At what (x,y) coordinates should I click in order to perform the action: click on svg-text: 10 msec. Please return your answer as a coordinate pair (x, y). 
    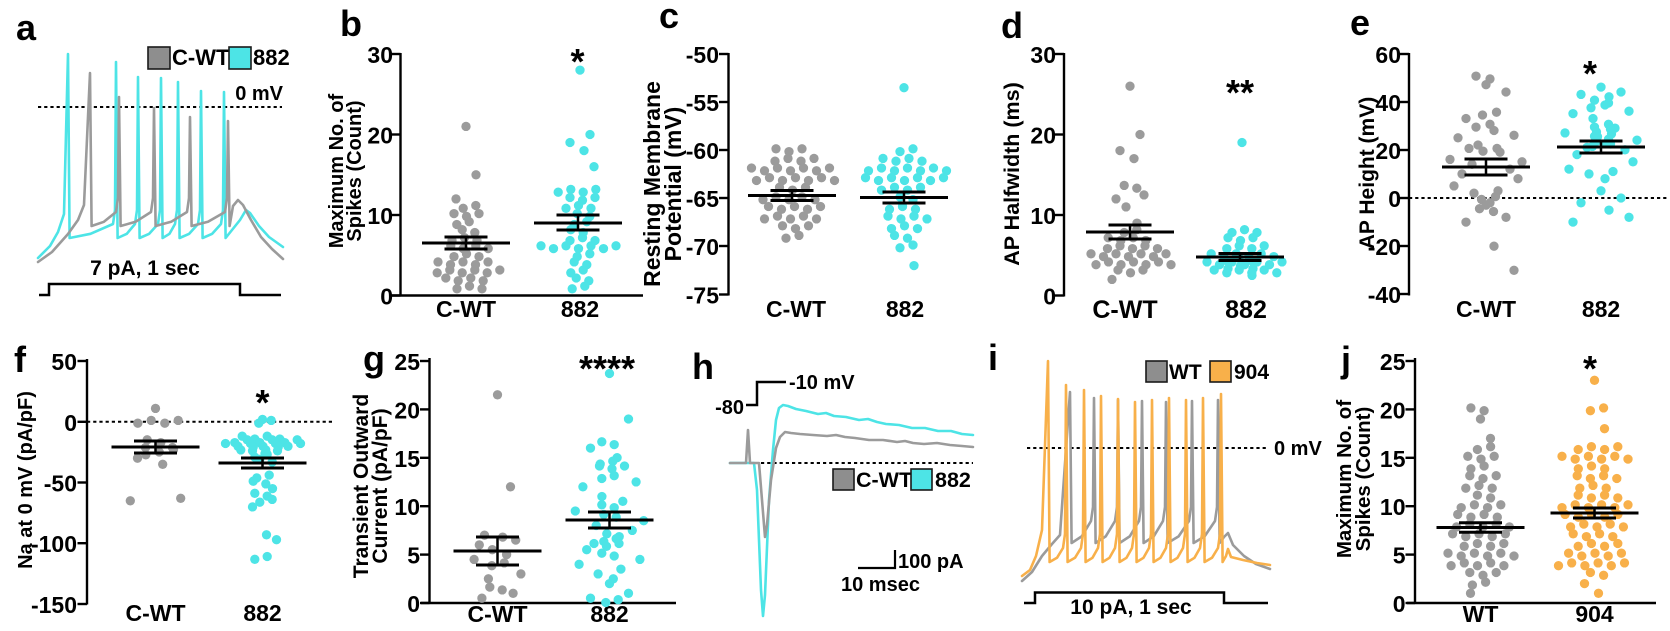
    Looking at the image, I should click on (880, 585).